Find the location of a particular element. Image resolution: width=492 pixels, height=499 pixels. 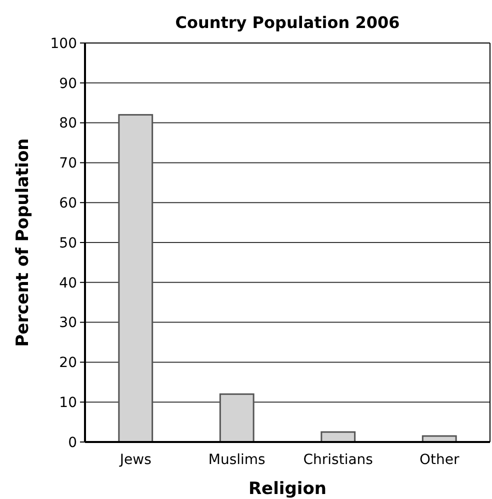

y-tick-label: 20 is located at coordinates (68, 363).